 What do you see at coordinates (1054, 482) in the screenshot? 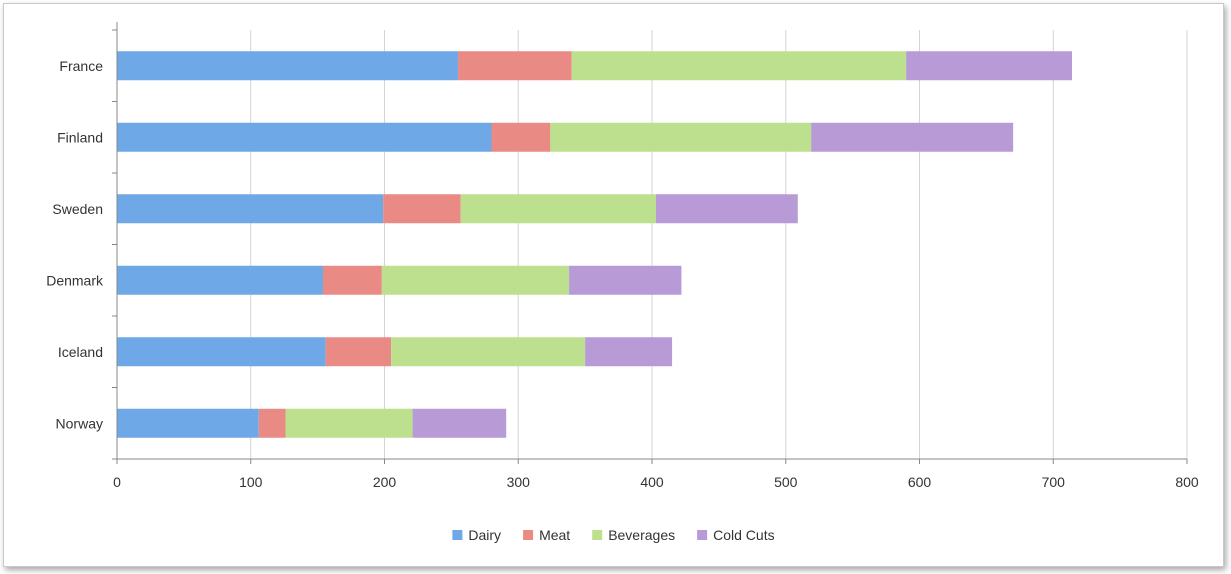
I see `x-tick-label-700: 700` at bounding box center [1054, 482].